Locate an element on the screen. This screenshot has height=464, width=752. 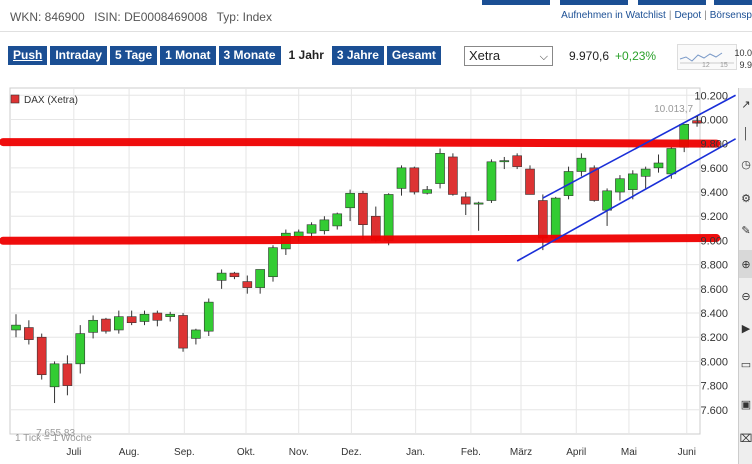
mini-chart-label: 12 is located at coordinates (706, 65).